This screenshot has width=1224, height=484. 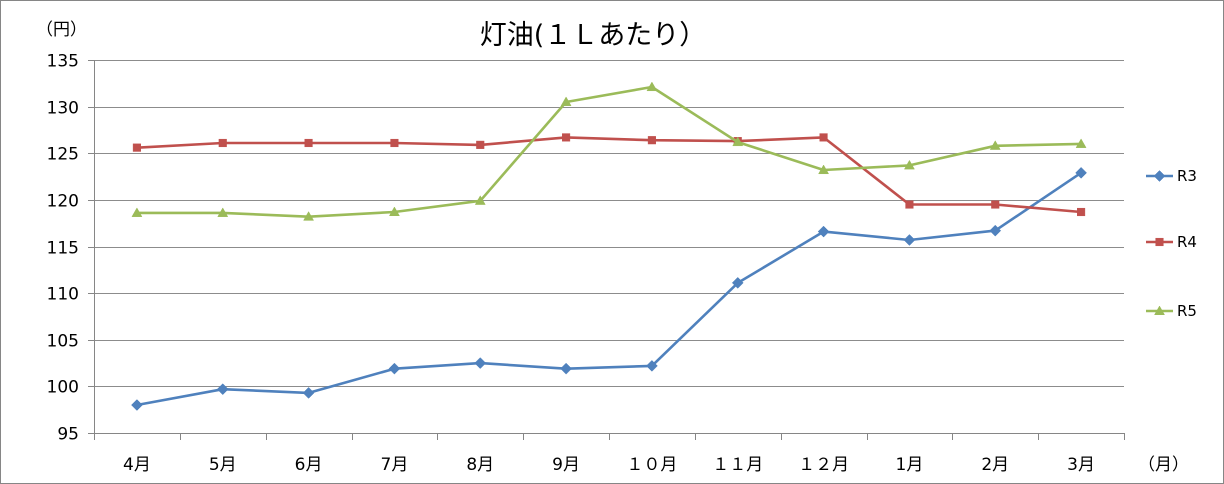 I want to click on y-tick-label: 95, so click(x=68, y=435).